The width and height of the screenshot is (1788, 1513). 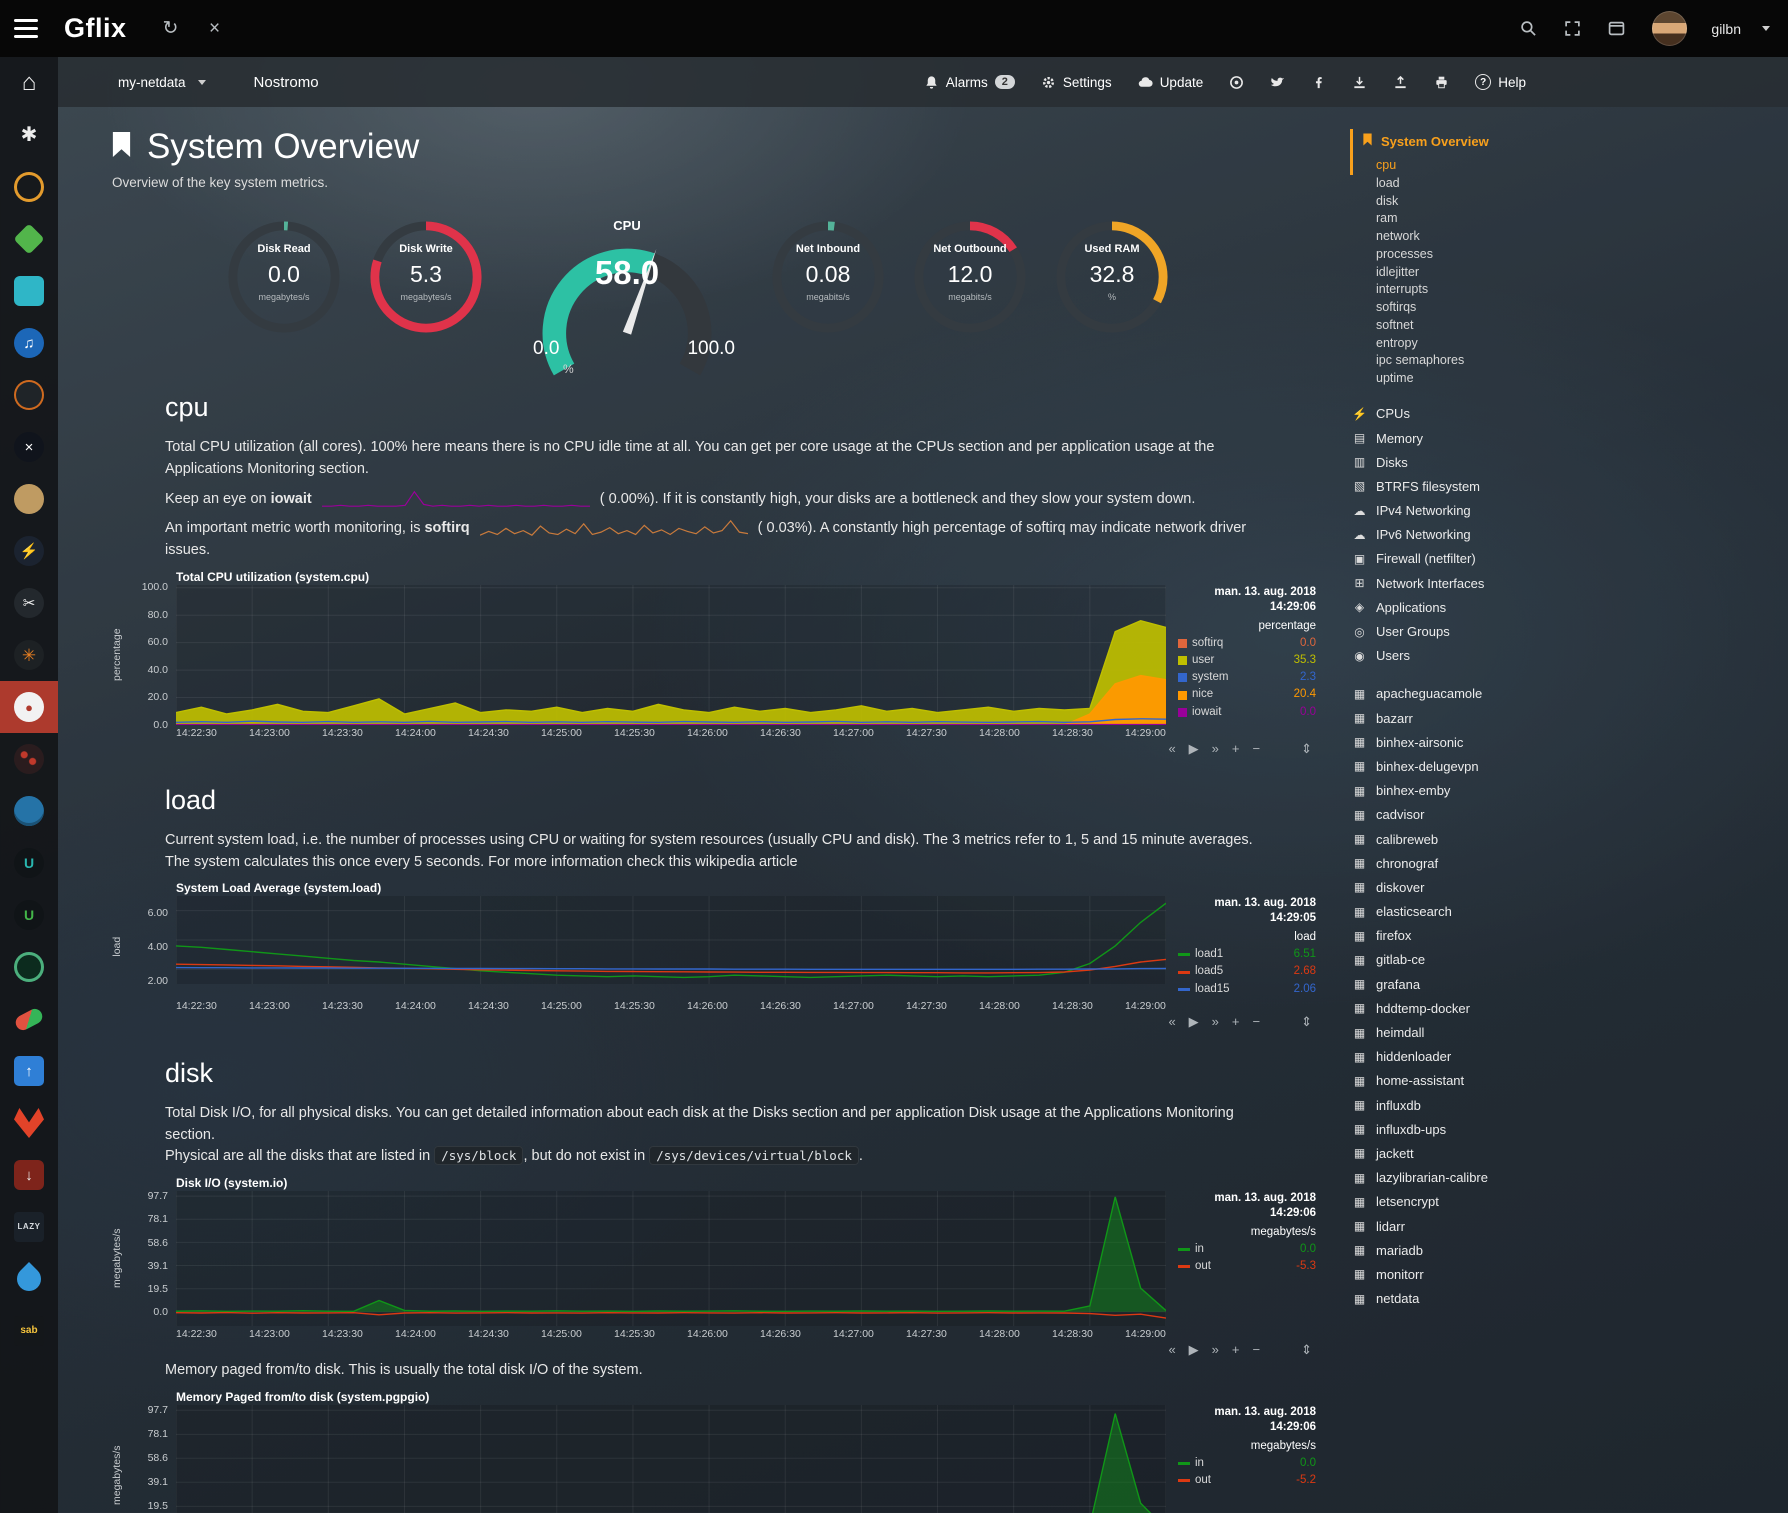 I want to click on fullscreen-icon, so click(x=1572, y=29).